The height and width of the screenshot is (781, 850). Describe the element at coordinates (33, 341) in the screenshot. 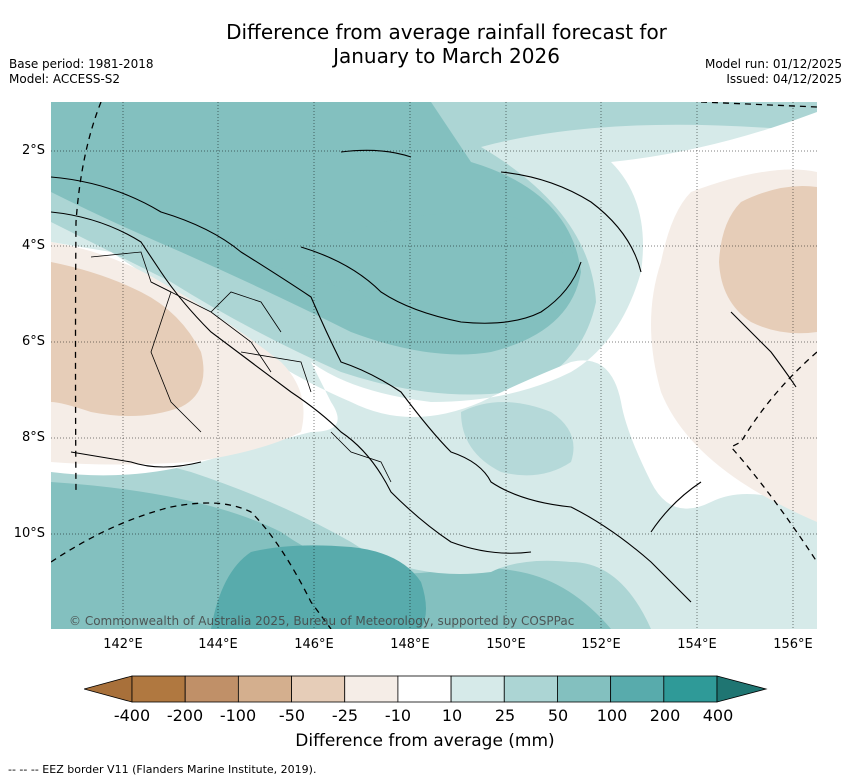

I see `lat-label-6s: 6°S` at that location.